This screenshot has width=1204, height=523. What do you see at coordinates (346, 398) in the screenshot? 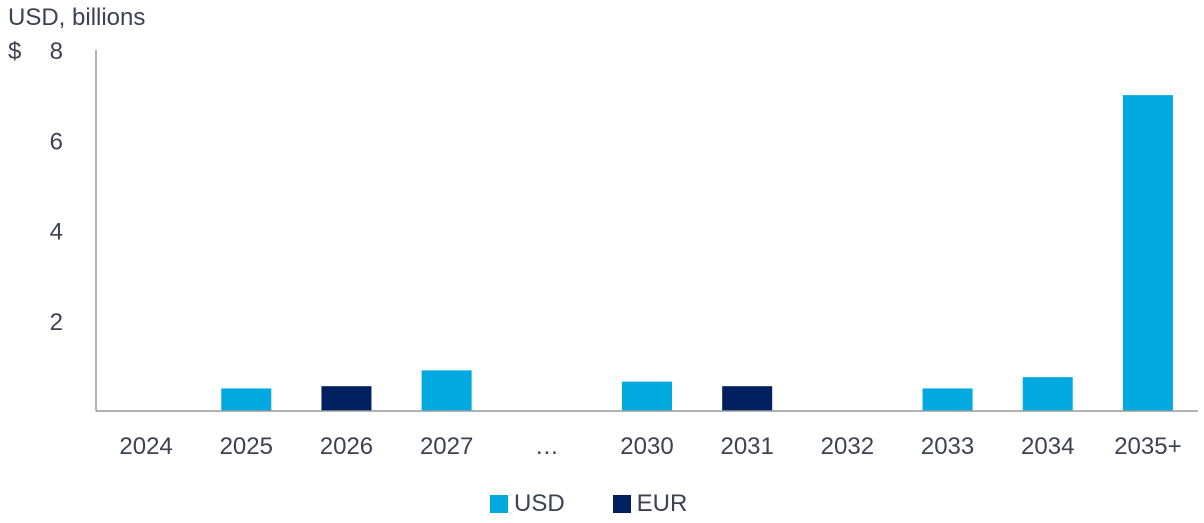
I see `bar-eur-2026` at bounding box center [346, 398].